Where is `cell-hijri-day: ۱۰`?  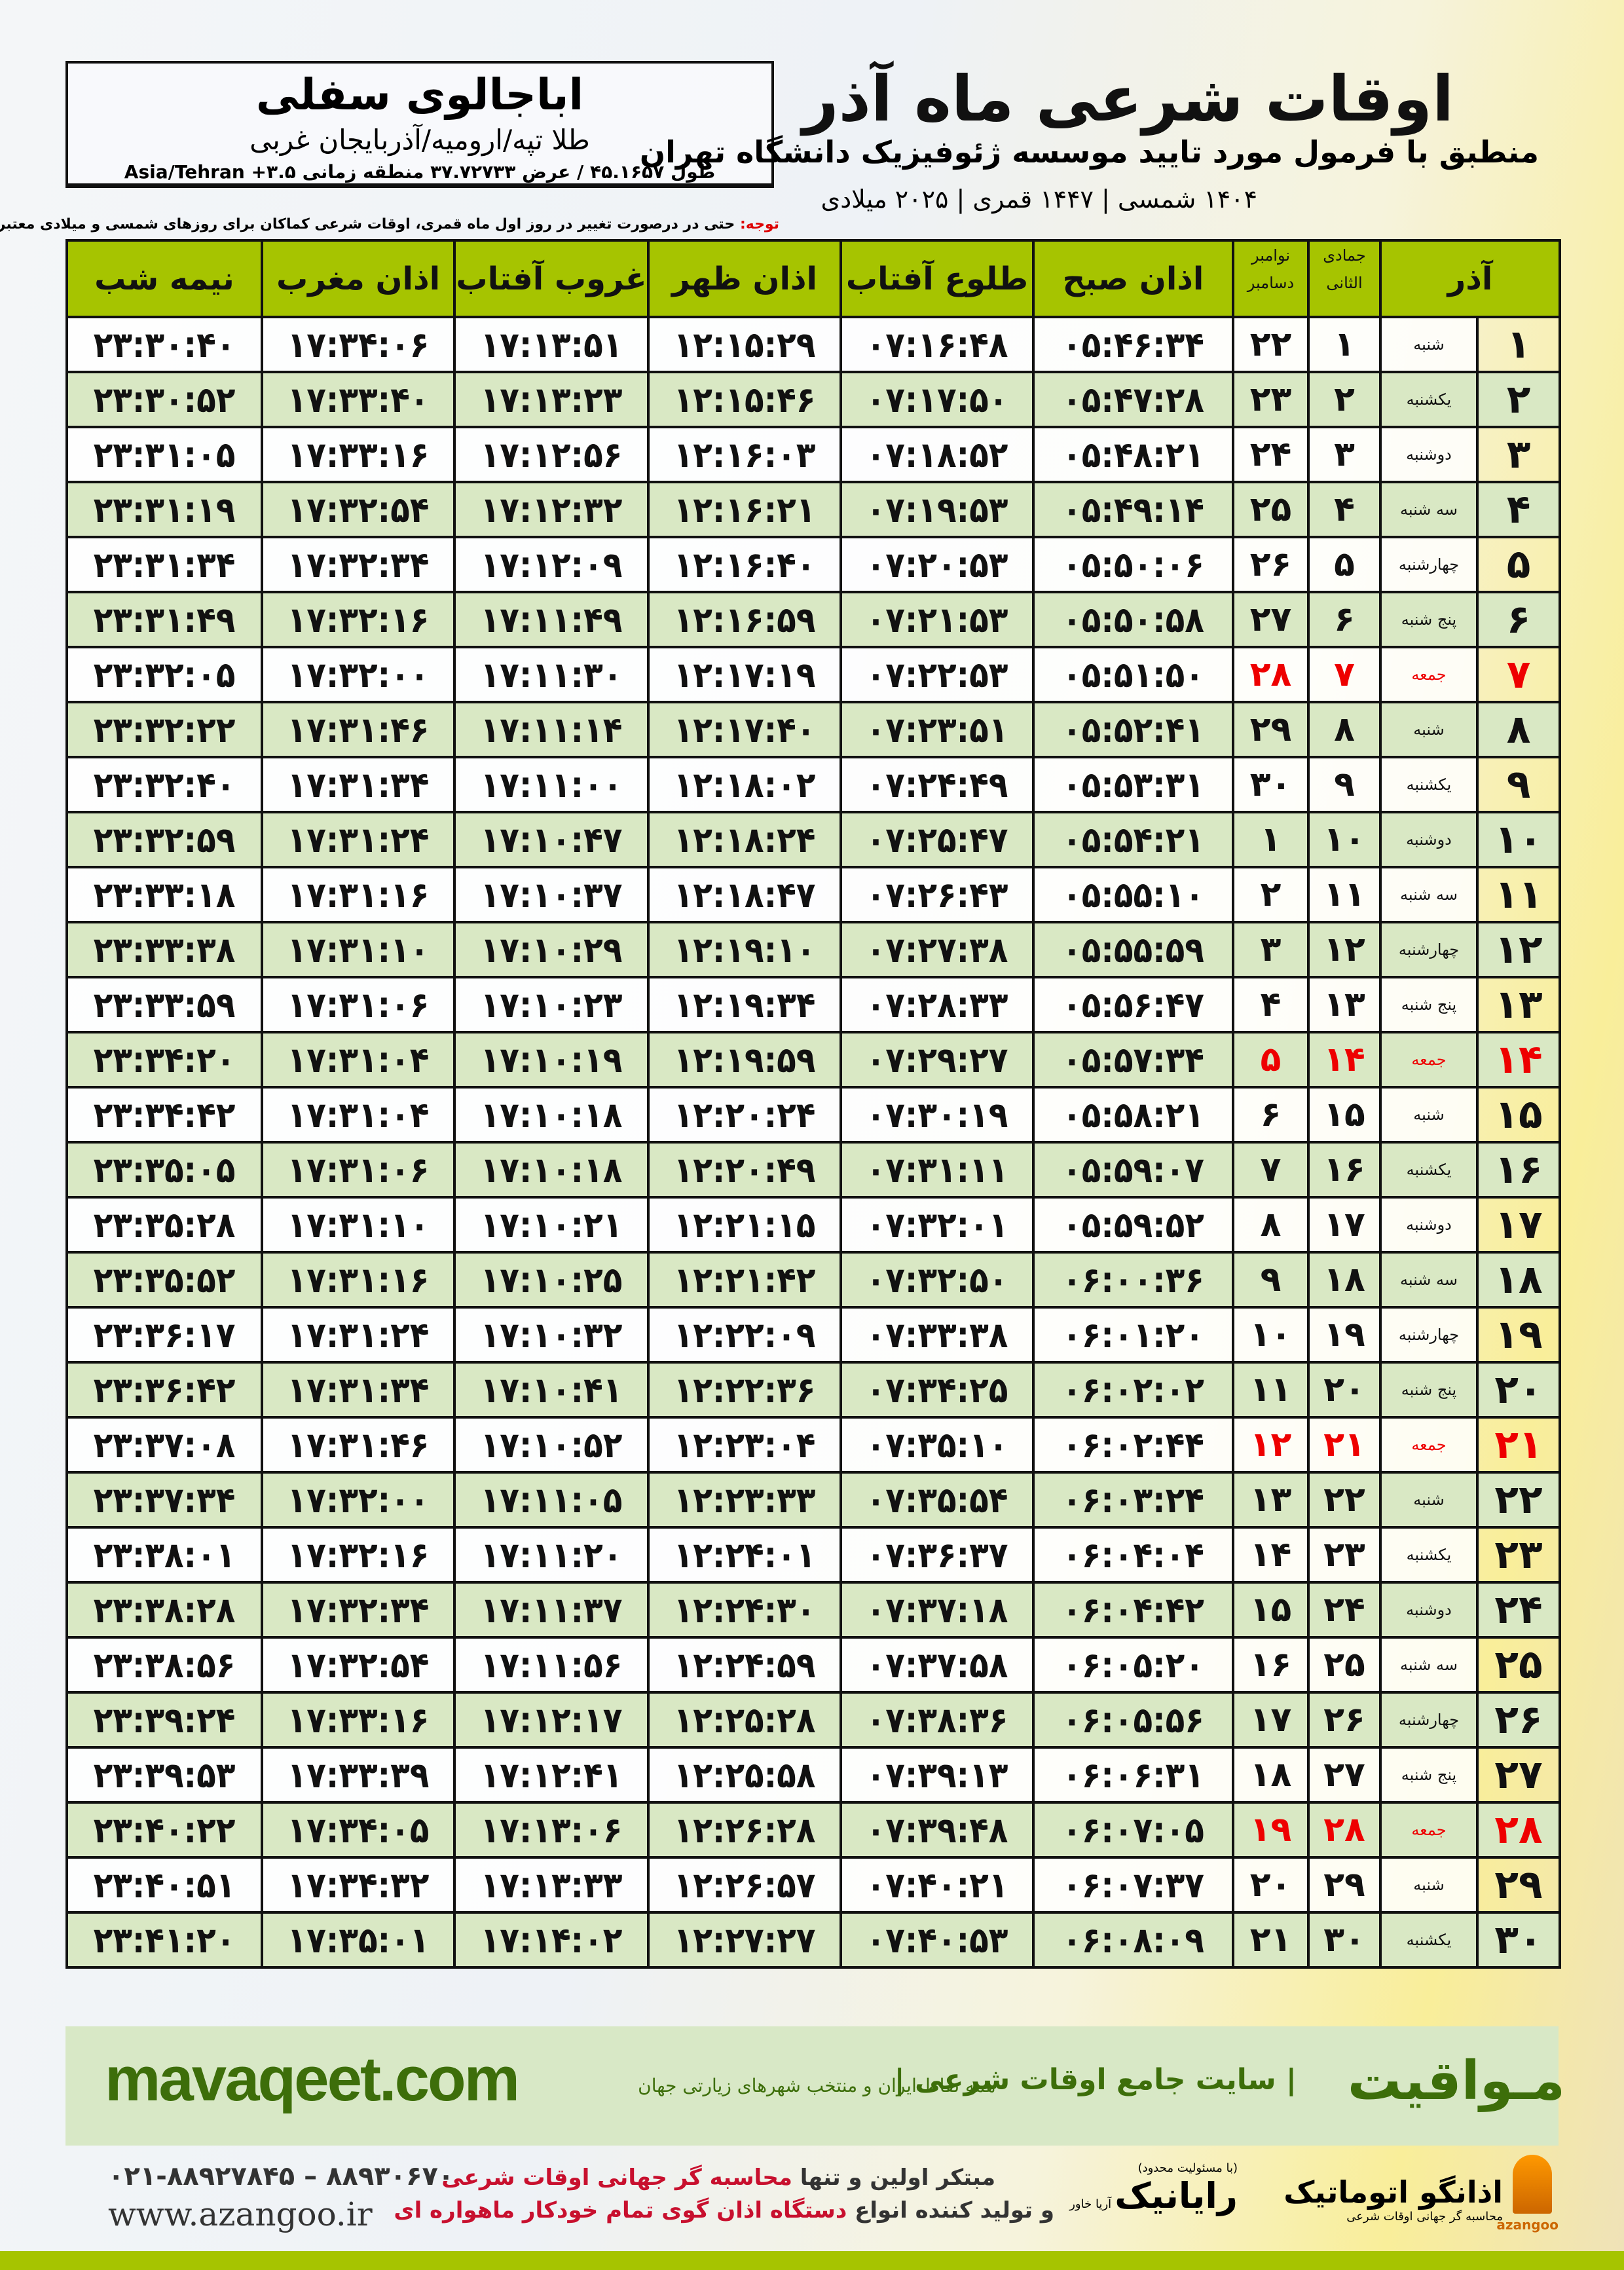
cell-hijri-day: ۱۰ is located at coordinates (1344, 839).